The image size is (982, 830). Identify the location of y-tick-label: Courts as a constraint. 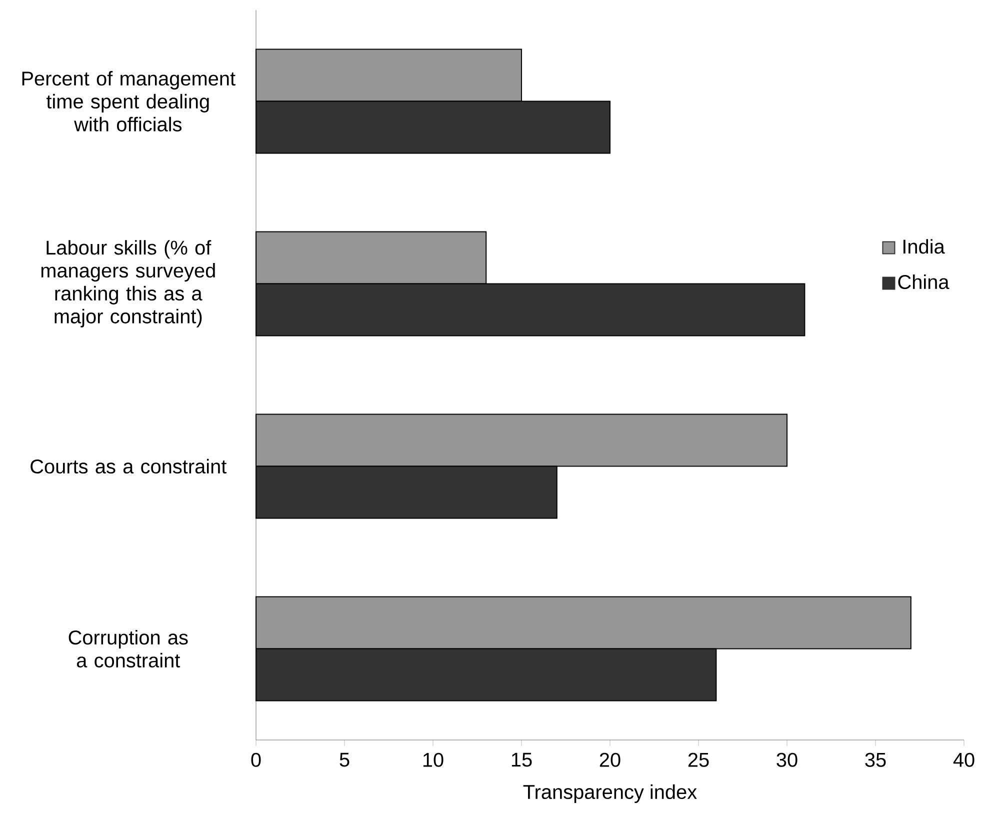
(128, 466).